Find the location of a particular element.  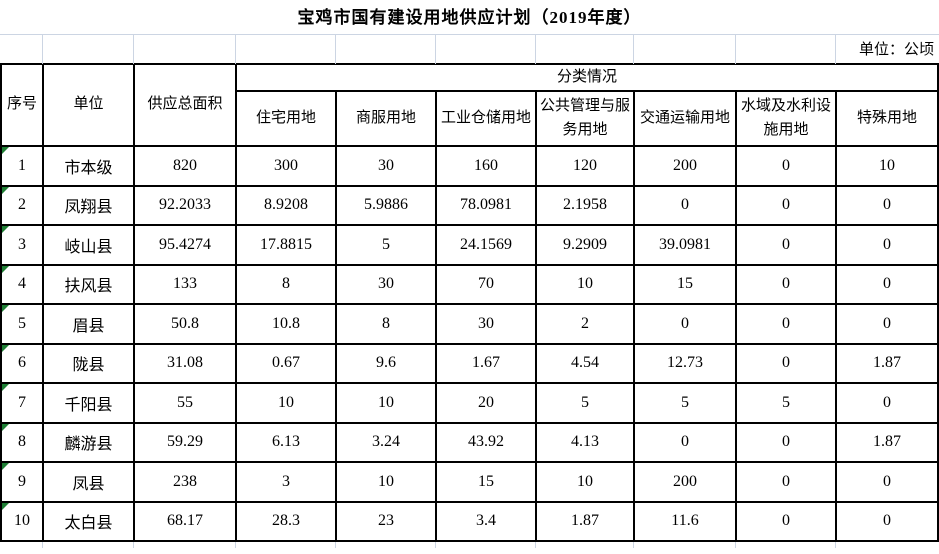

value-cell: 5.9886 is located at coordinates (386, 205).